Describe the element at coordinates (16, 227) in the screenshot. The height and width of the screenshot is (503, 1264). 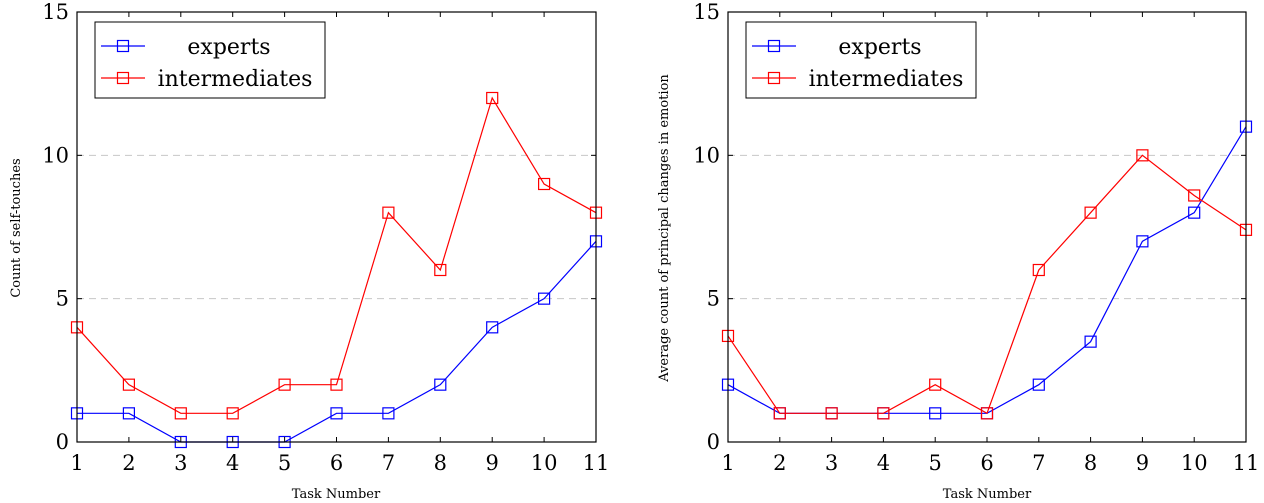
I see `y-axis-label: Count of self-touches` at that location.